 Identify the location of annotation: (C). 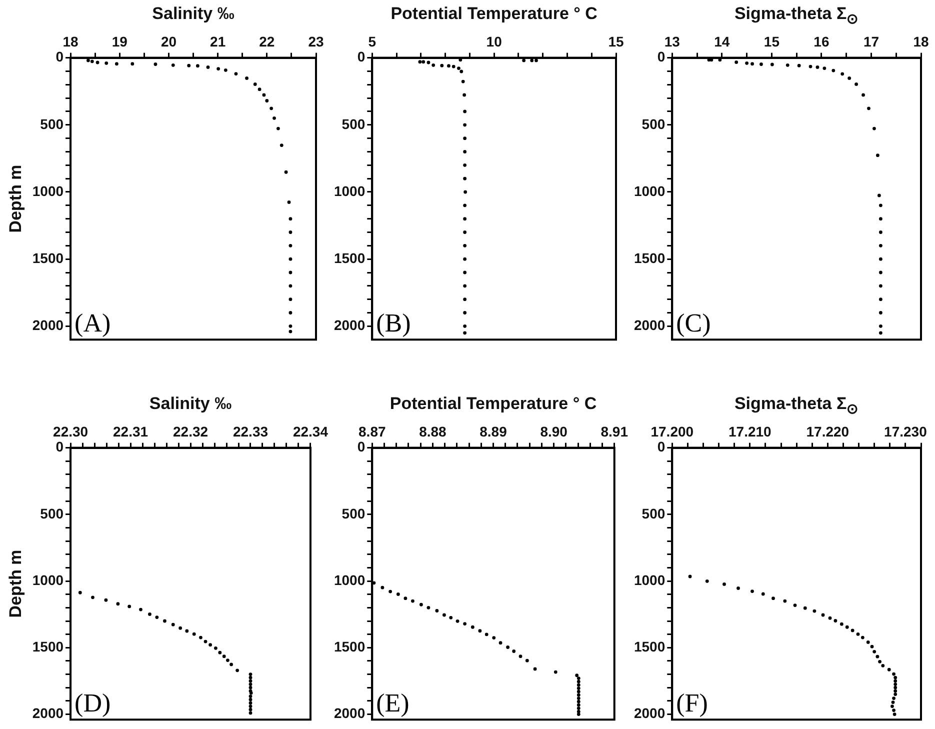
(693, 323).